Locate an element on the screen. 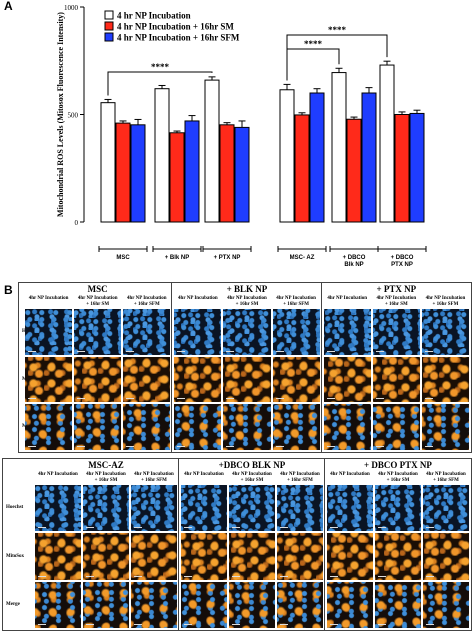  x-category-label: MSC is located at coordinates (123, 258).